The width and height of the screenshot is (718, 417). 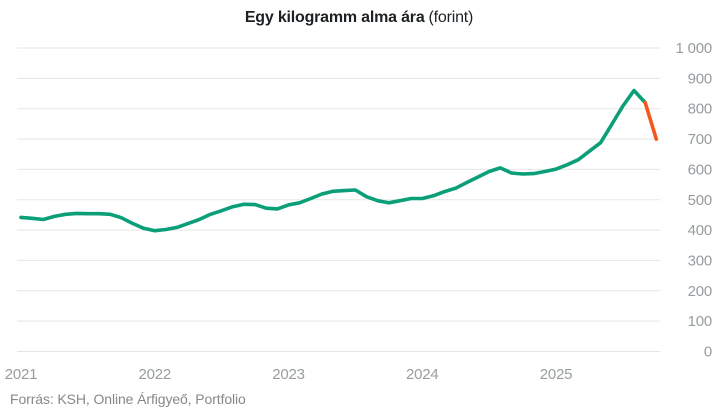 I want to click on source-caption: Forrás: KSH, Online Árfigyeő, Portfolio, so click(x=128, y=399).